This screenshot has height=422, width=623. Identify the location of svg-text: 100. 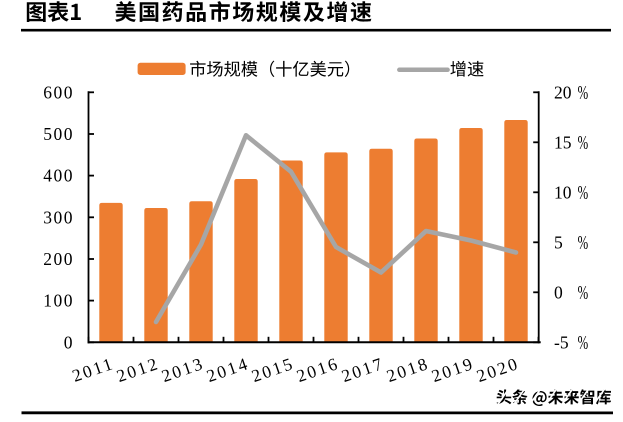
(58, 301).